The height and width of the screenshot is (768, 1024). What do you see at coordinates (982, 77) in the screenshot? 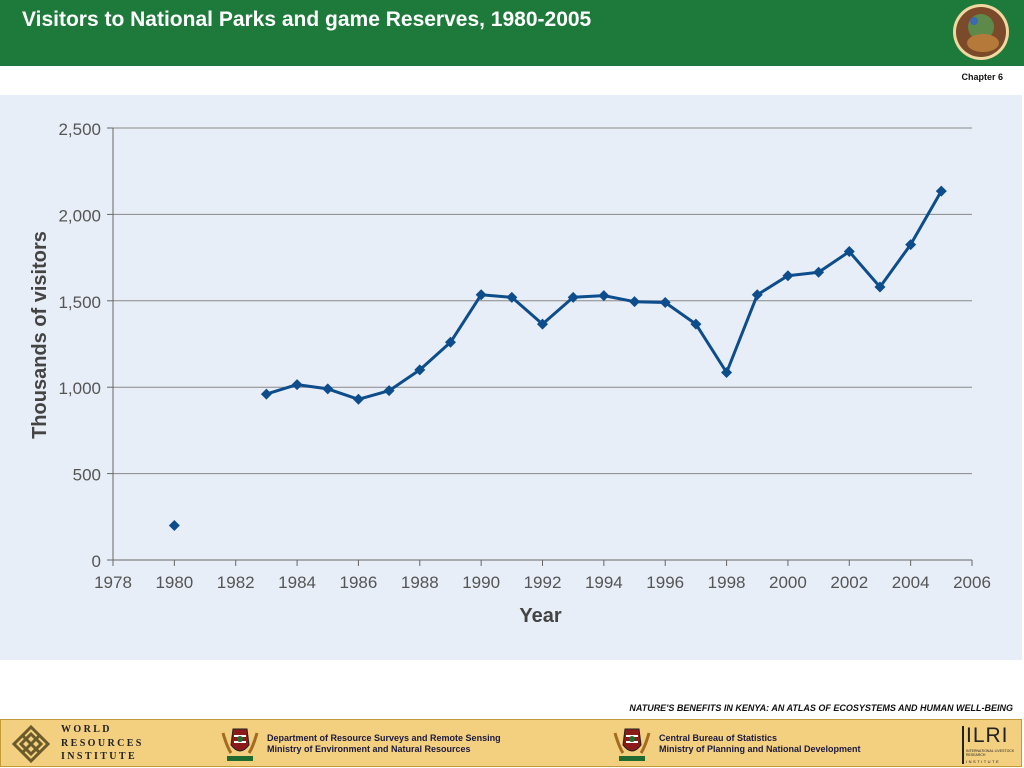
I see `chapter-label: Chapter 6` at bounding box center [982, 77].